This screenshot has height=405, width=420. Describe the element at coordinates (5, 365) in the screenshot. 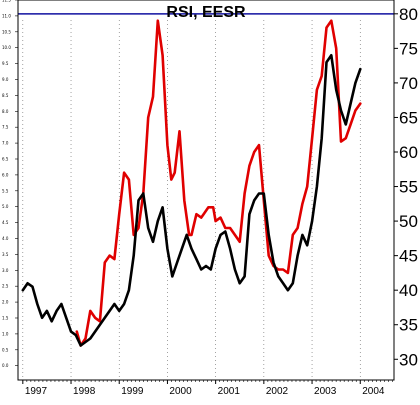

I see `left-tick-label: 0.0` at that location.